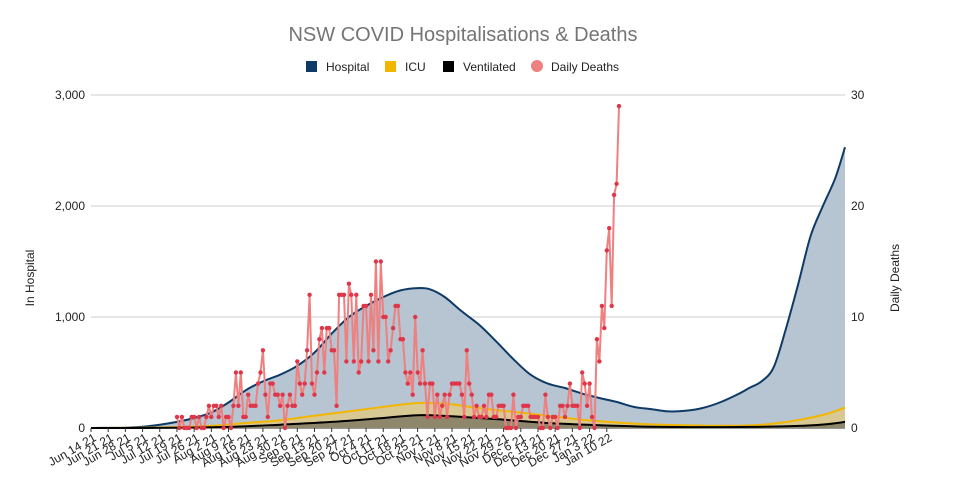 The width and height of the screenshot is (973, 480). Describe the element at coordinates (858, 261) in the screenshot. I see `y-axis-right: 0 10 20 30` at that location.